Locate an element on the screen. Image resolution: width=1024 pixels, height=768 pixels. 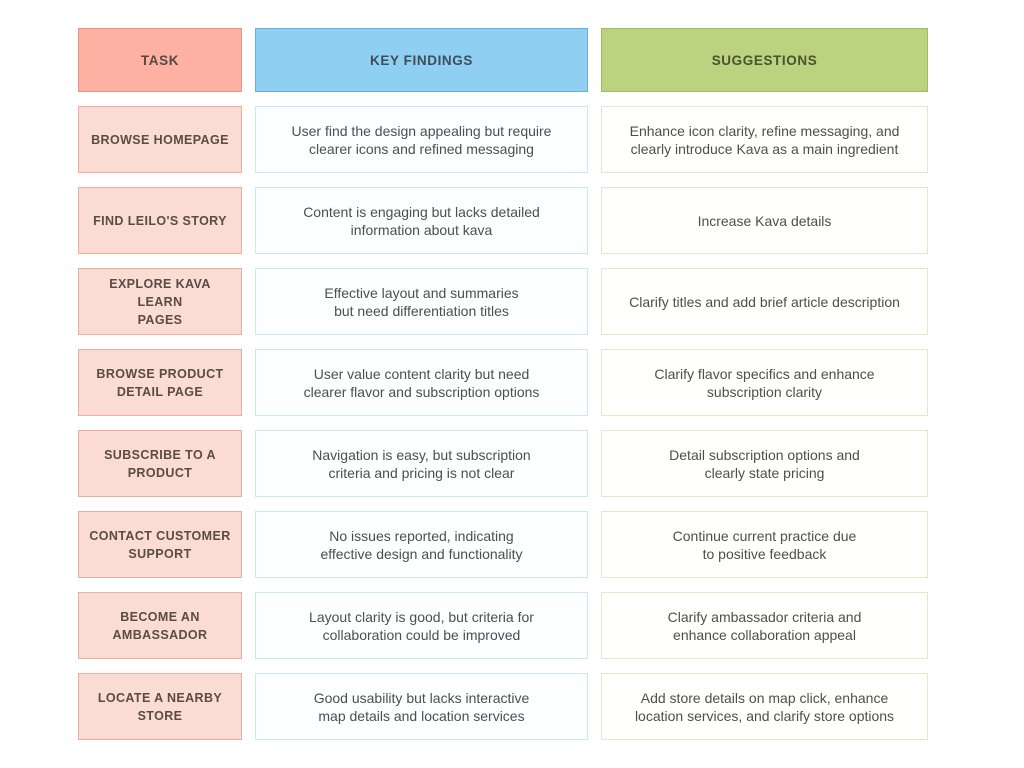
column-header-suggestions: SUGGESTIONS is located at coordinates (764, 60).